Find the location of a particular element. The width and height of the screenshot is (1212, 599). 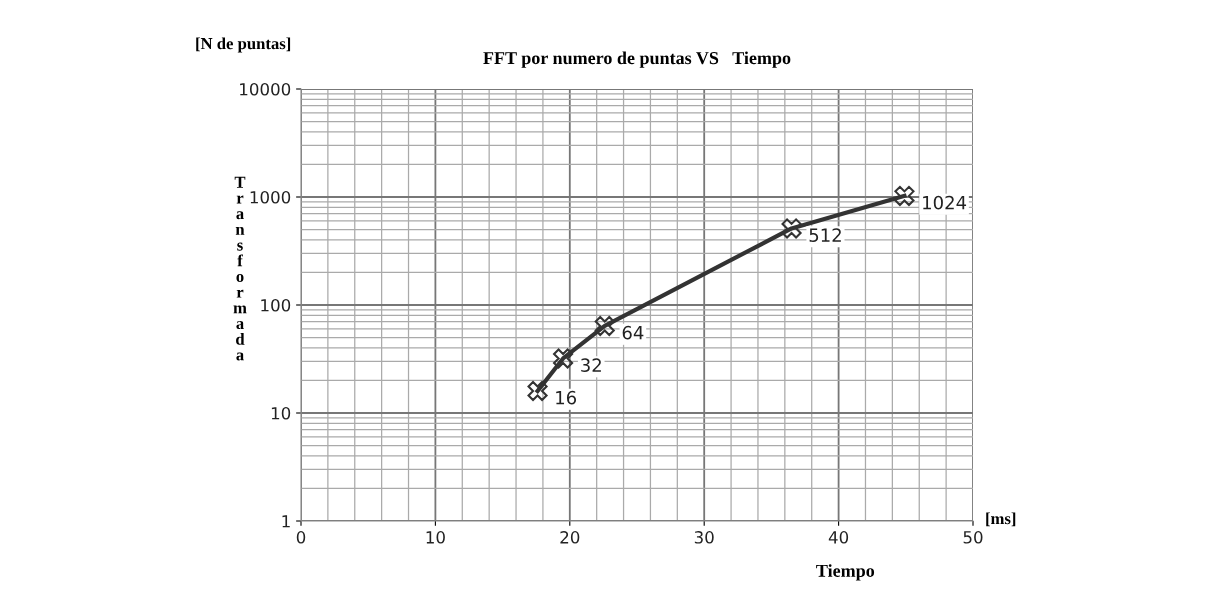

chart-title: FFT por numero de puntas VS Tiempo is located at coordinates (637, 59).